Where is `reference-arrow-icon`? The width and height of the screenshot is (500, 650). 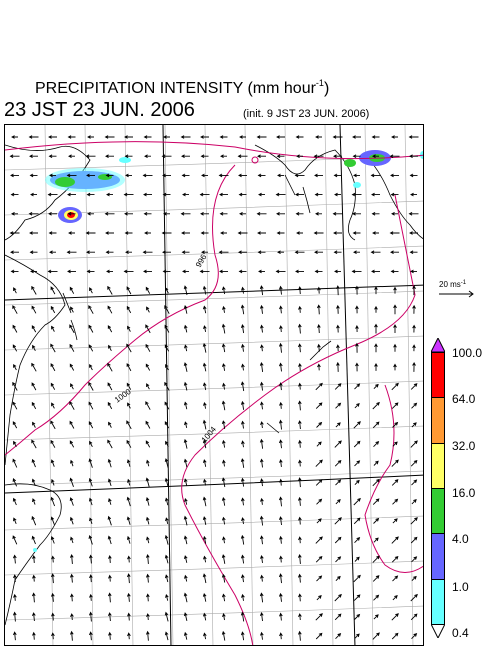 reference-arrow-icon is located at coordinates (456, 294).